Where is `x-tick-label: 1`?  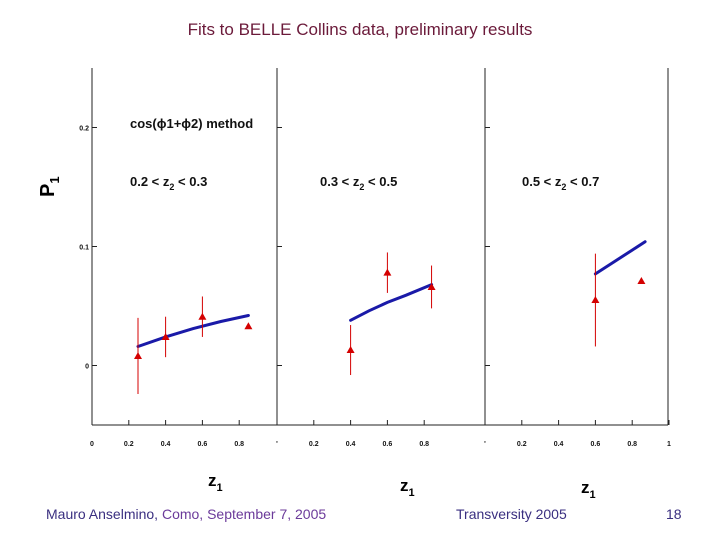 x-tick-label: 1 is located at coordinates (669, 444).